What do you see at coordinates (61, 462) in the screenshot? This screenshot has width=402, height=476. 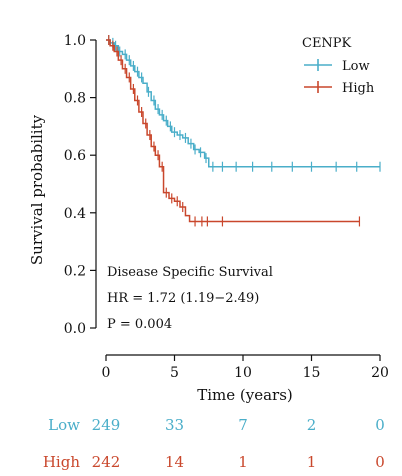 I see `risk-row-label-high: High` at bounding box center [61, 462].